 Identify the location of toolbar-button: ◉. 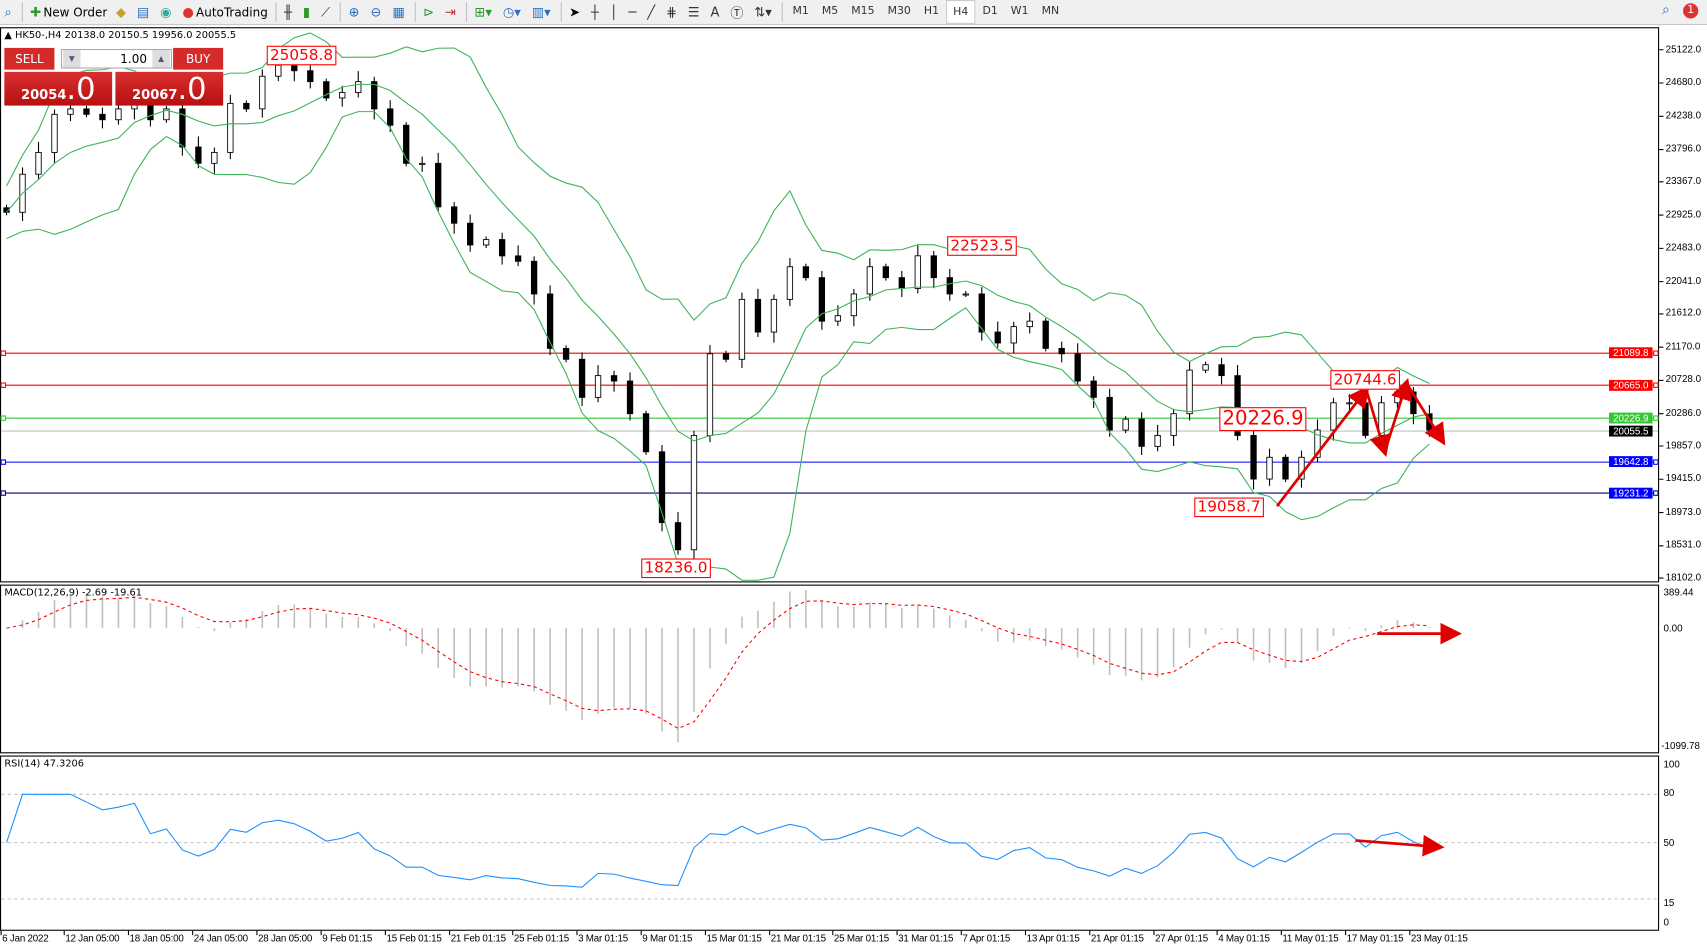
(167, 12).